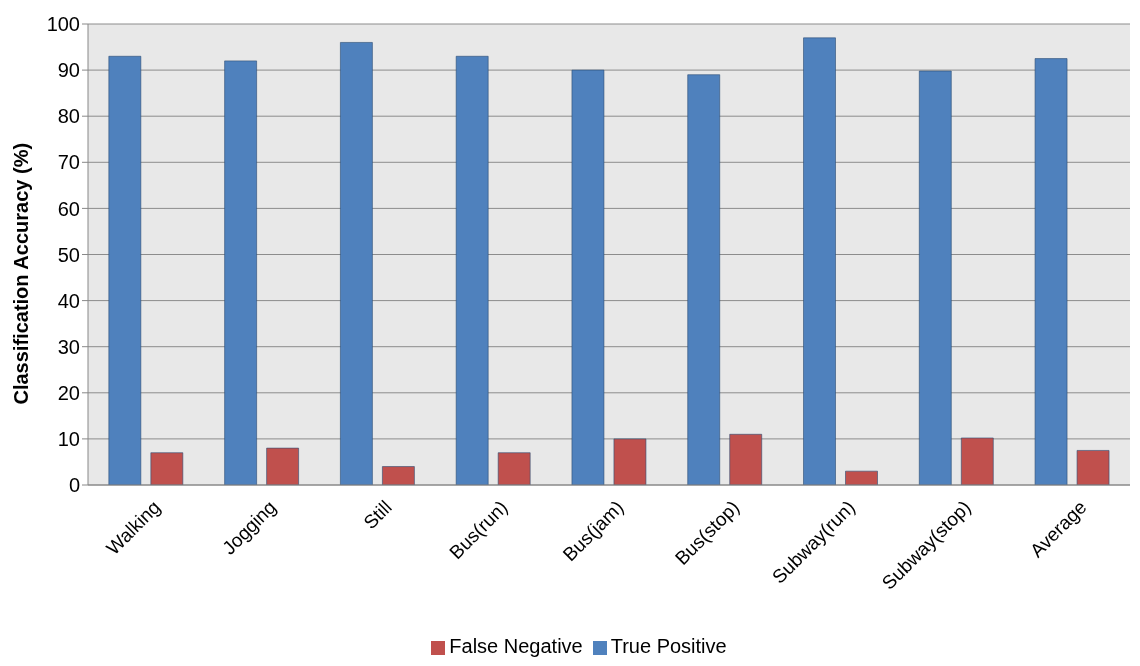  What do you see at coordinates (68, 300) in the screenshot?
I see `y-tick-label: 40` at bounding box center [68, 300].